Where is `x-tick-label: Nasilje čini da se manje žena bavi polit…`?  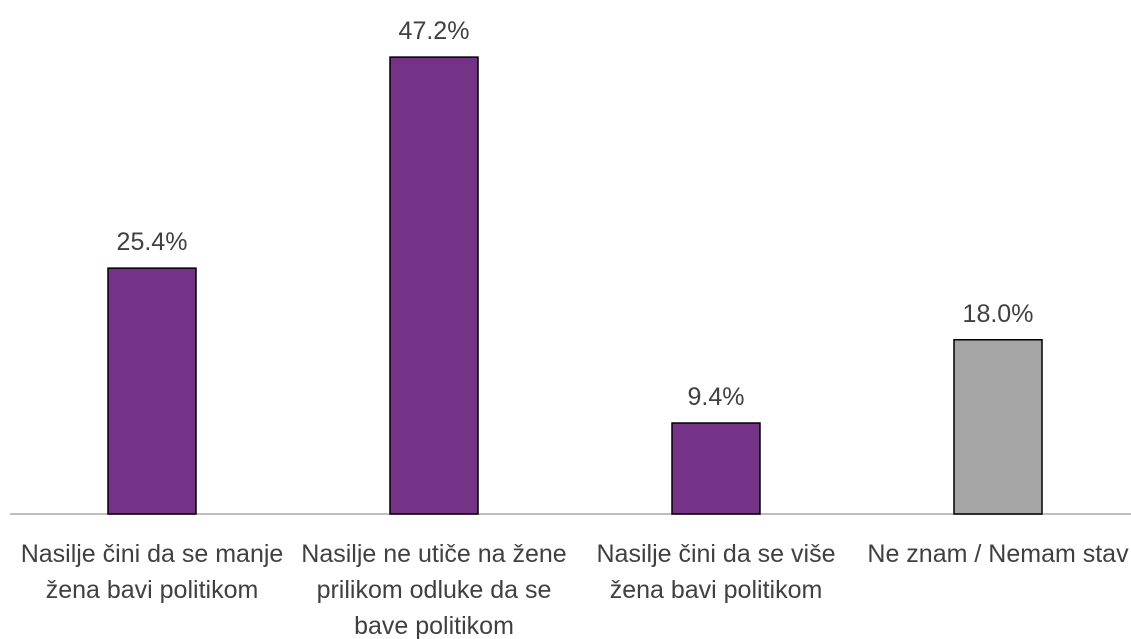
x-tick-label: Nasilje čini da se manje žena bavi polit… is located at coordinates (152, 572).